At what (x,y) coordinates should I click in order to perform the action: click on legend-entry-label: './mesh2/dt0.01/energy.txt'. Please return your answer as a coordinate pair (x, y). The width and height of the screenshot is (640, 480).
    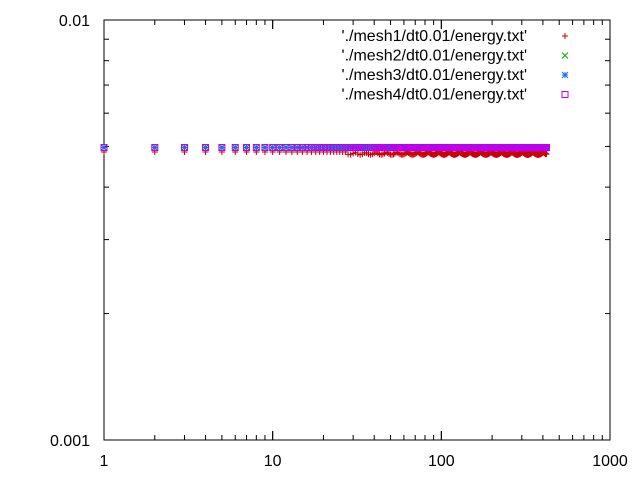
    Looking at the image, I should click on (434, 56).